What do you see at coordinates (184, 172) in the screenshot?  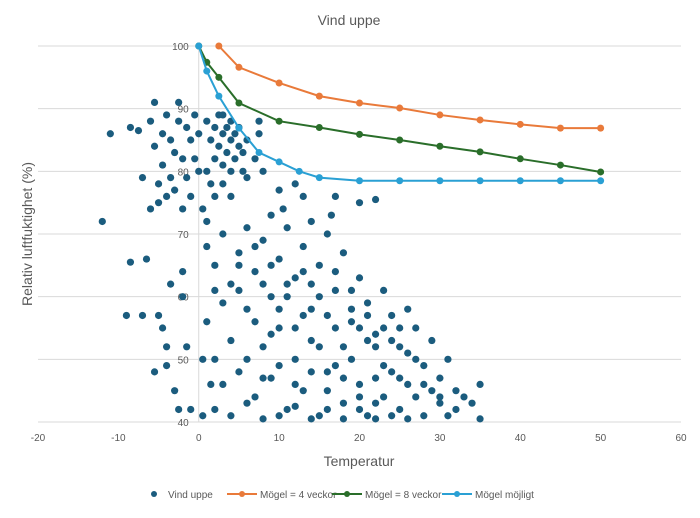 I see `y-tick-label: 80` at bounding box center [184, 172].